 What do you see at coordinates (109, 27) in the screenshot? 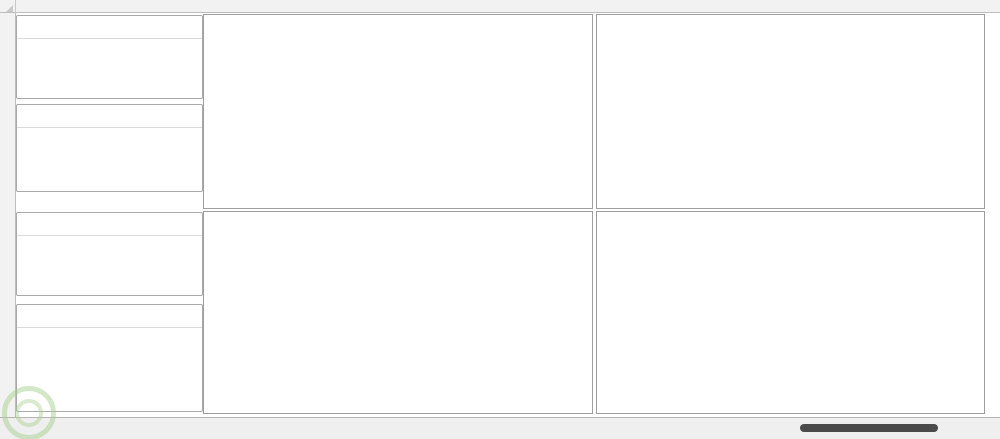
I see `slicer-department-header` at bounding box center [109, 27].